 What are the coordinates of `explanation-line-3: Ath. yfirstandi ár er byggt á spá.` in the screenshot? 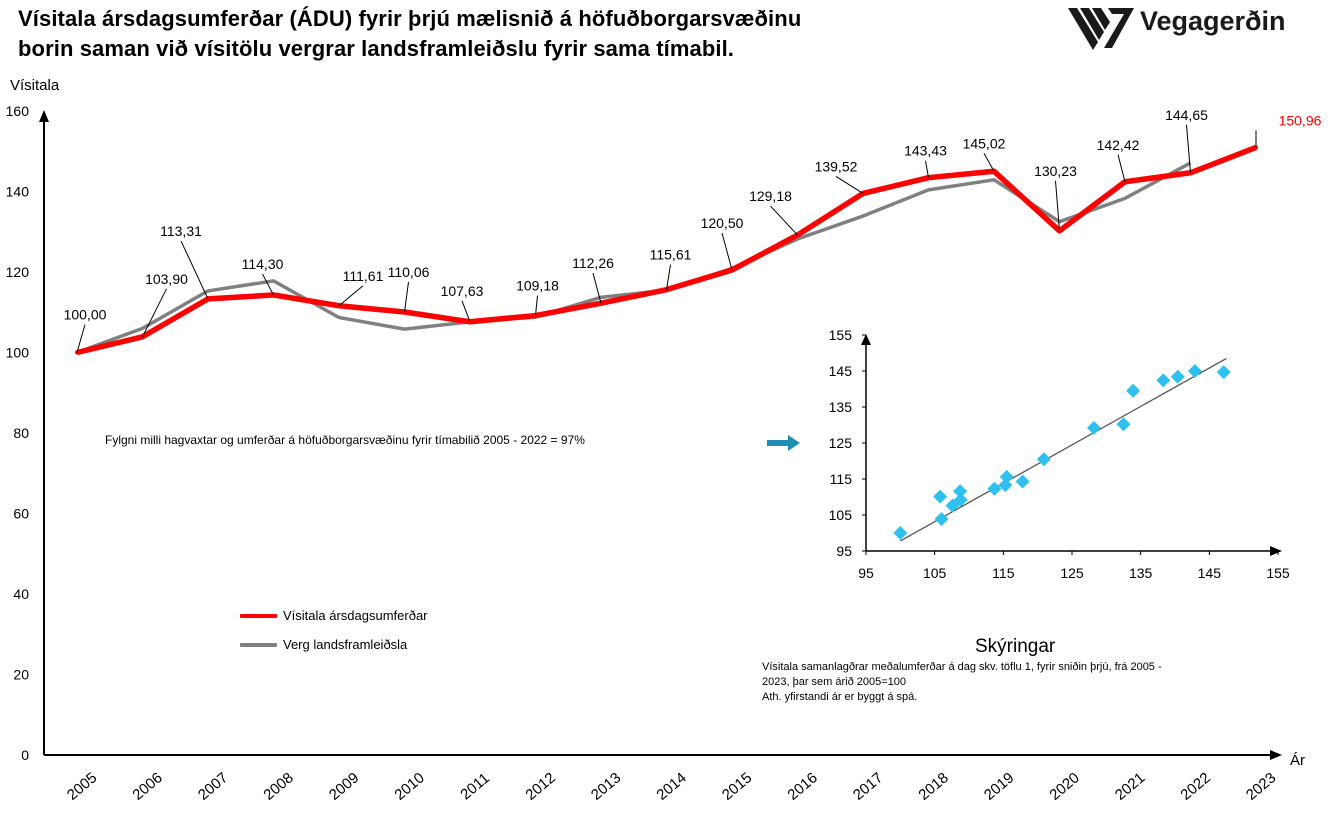 It's located at (840, 697).